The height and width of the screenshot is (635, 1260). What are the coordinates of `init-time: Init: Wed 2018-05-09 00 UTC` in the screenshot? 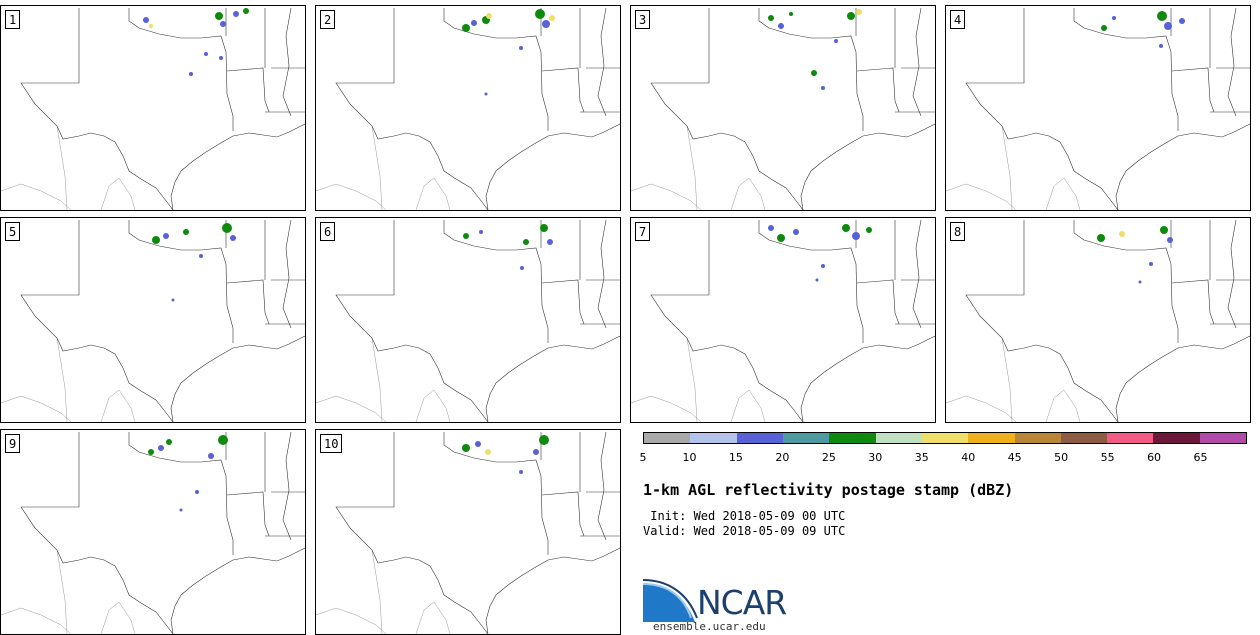 It's located at (744, 516).